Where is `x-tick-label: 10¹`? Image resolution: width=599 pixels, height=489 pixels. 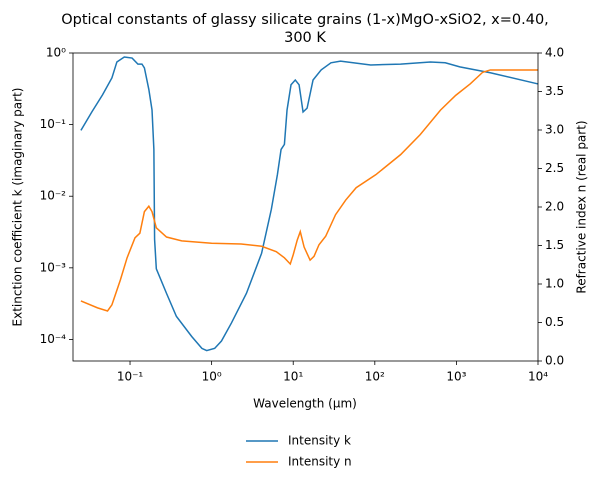
x-tick-label: 10¹ is located at coordinates (293, 377).